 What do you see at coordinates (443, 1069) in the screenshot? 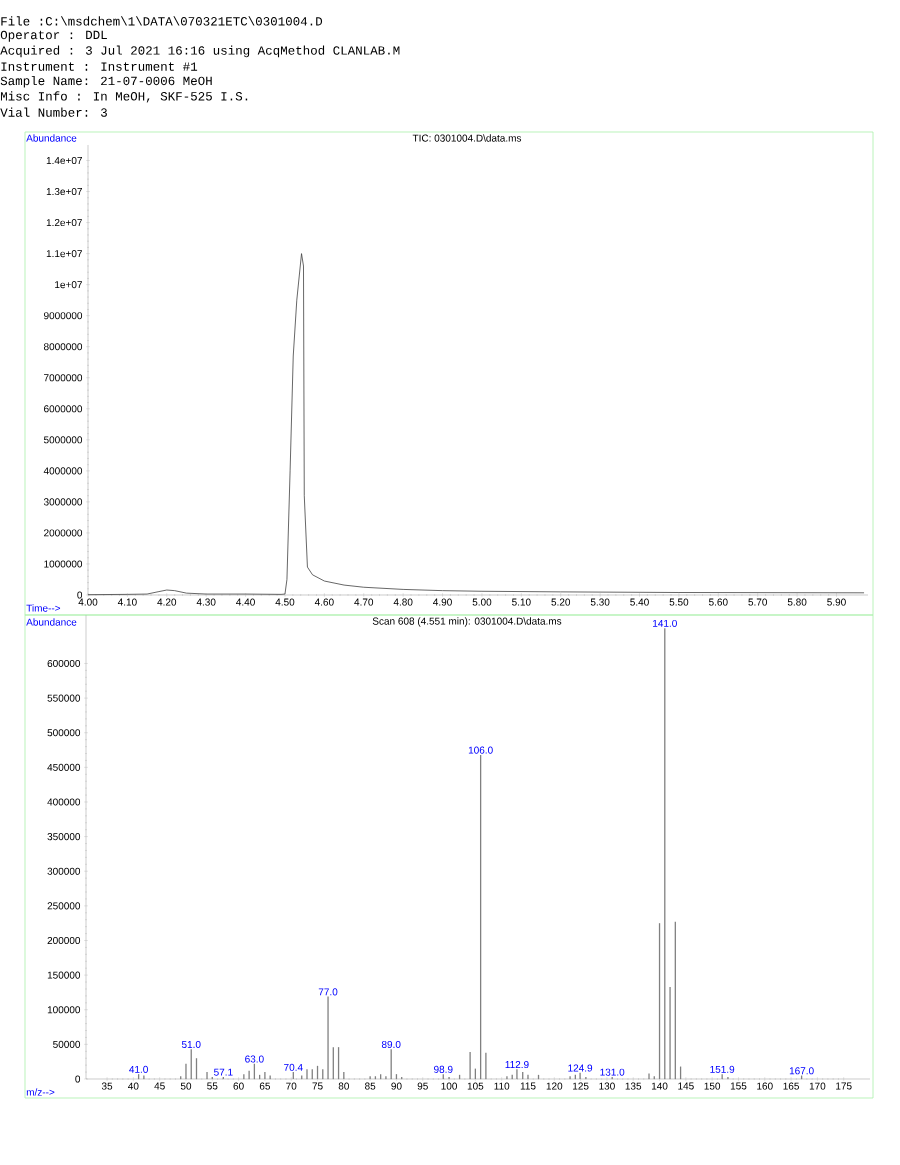
I see `annotation: 98.9` at bounding box center [443, 1069].